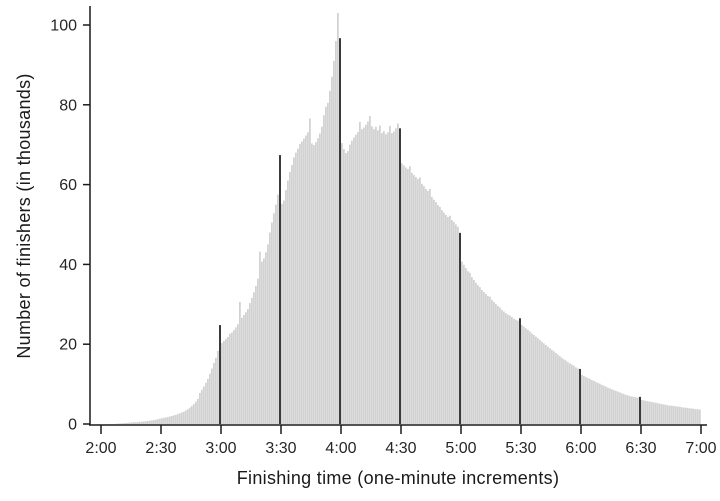 The height and width of the screenshot is (501, 720). What do you see at coordinates (400, 448) in the screenshot?
I see `x-tick-label: 4:30` at bounding box center [400, 448].